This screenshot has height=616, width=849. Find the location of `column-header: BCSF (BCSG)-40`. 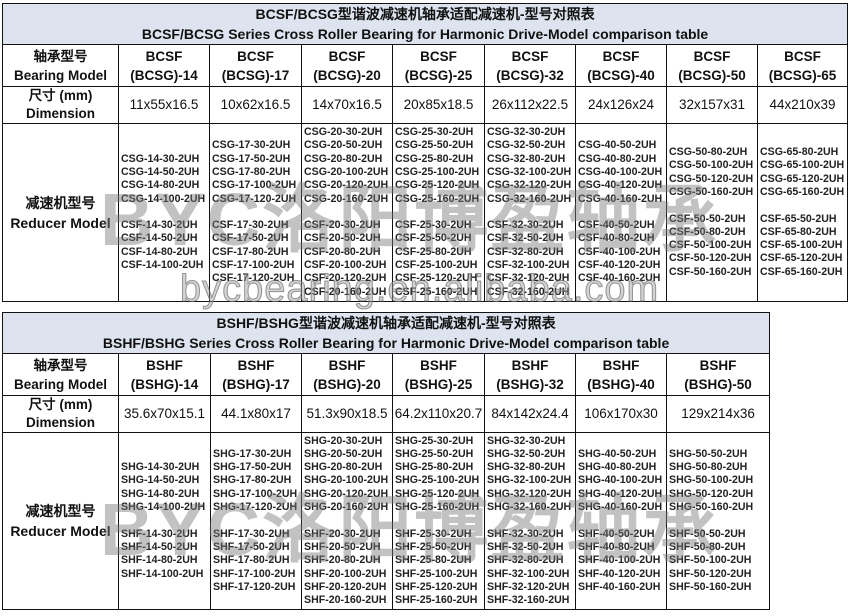

column-header: BCSF (BCSG)-40 is located at coordinates (621, 65).